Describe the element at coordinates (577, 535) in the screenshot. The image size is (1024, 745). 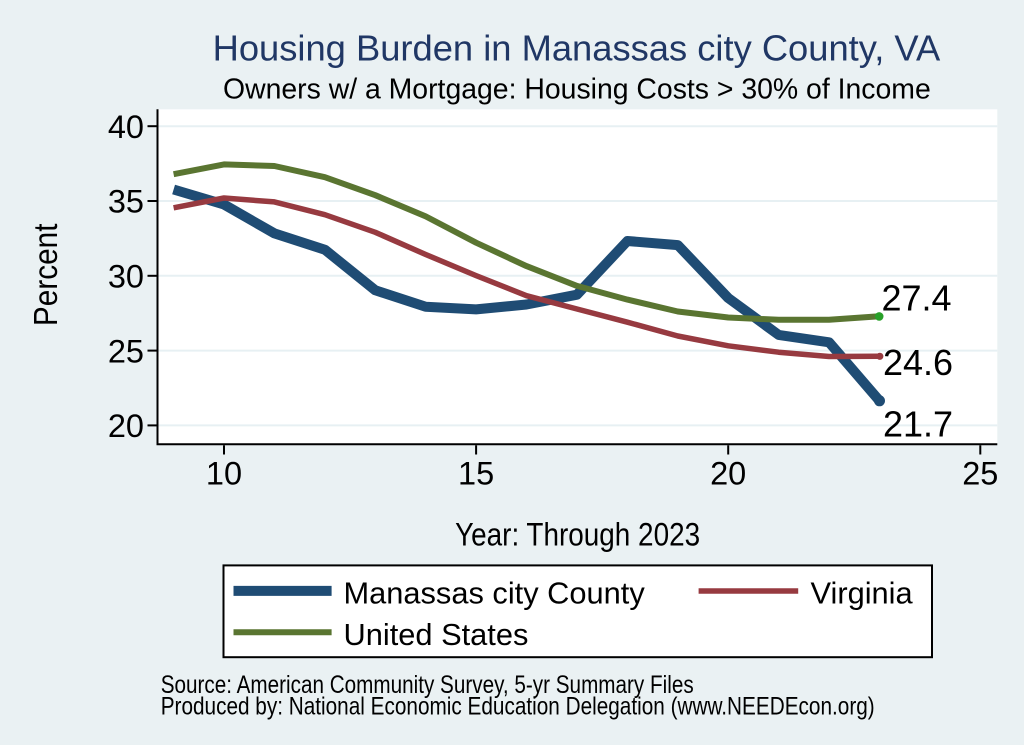
I see `svg-text: Year: Through 2023` at that location.